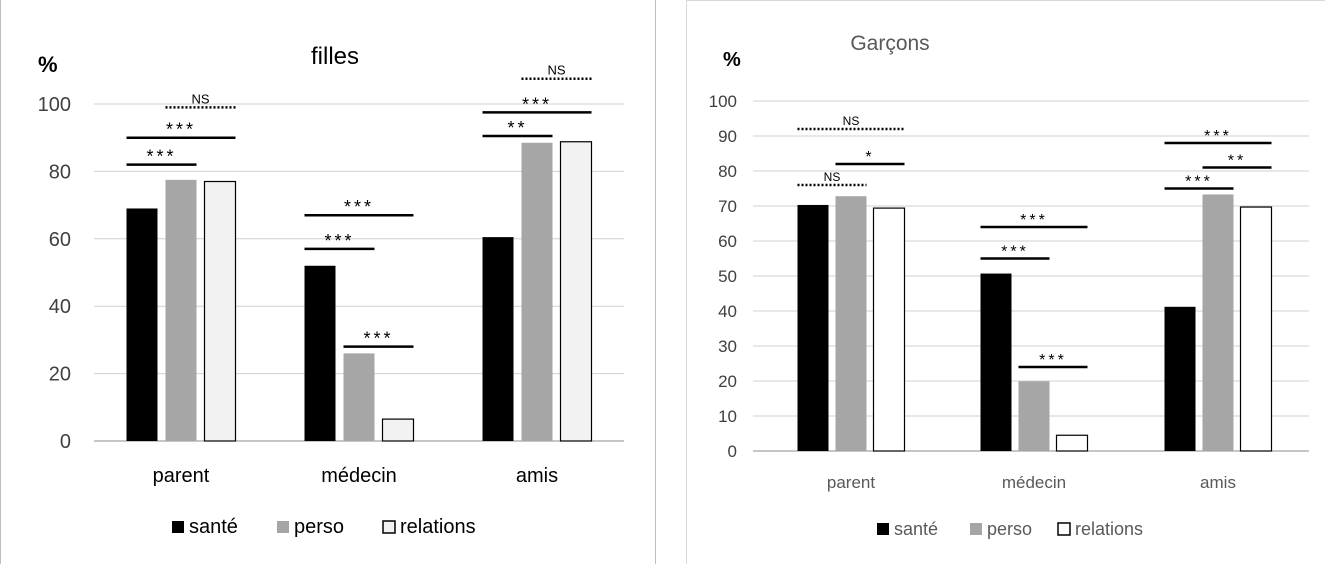 The height and width of the screenshot is (565, 1325). I want to click on y-tick-label: 70, so click(727, 206).